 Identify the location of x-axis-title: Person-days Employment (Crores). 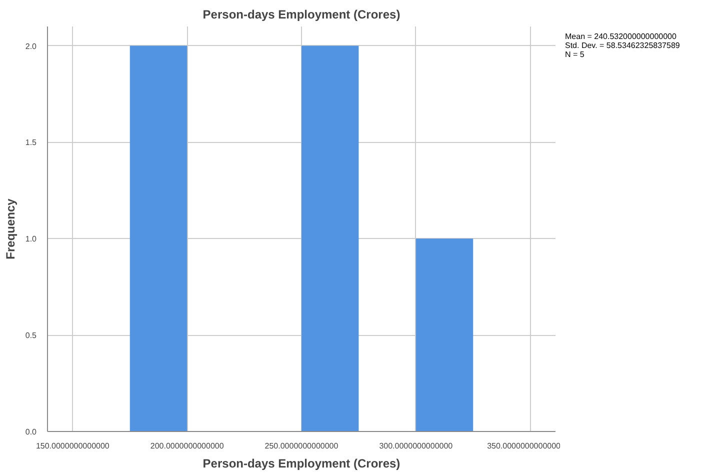
(301, 463).